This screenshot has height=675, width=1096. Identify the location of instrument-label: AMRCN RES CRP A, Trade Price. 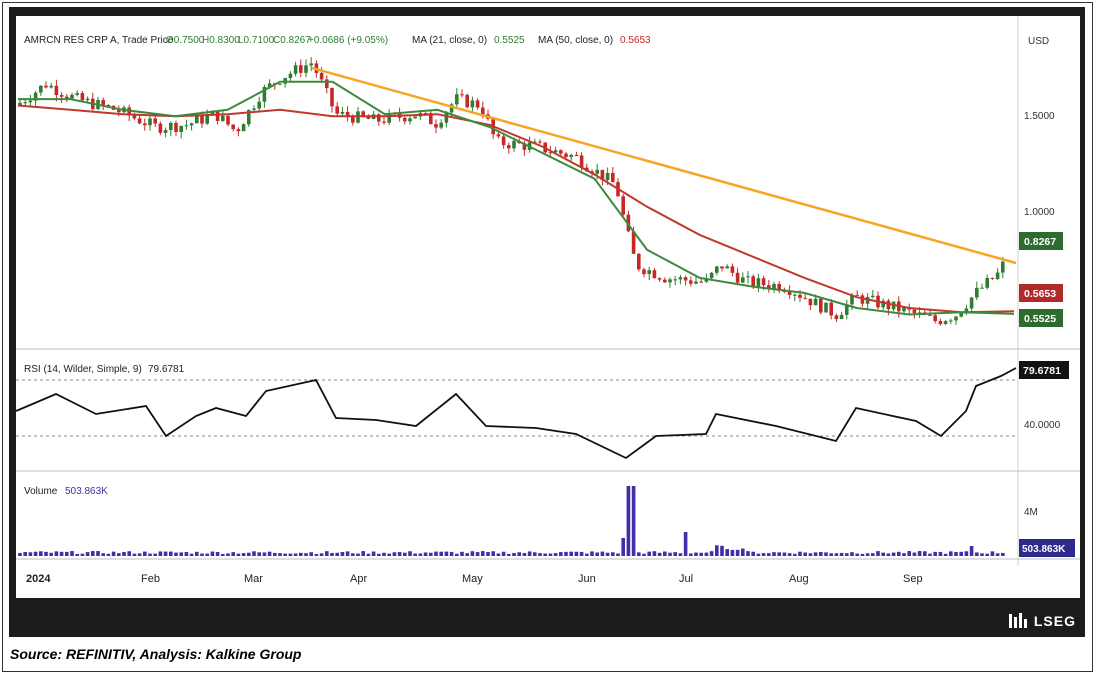
(99, 40).